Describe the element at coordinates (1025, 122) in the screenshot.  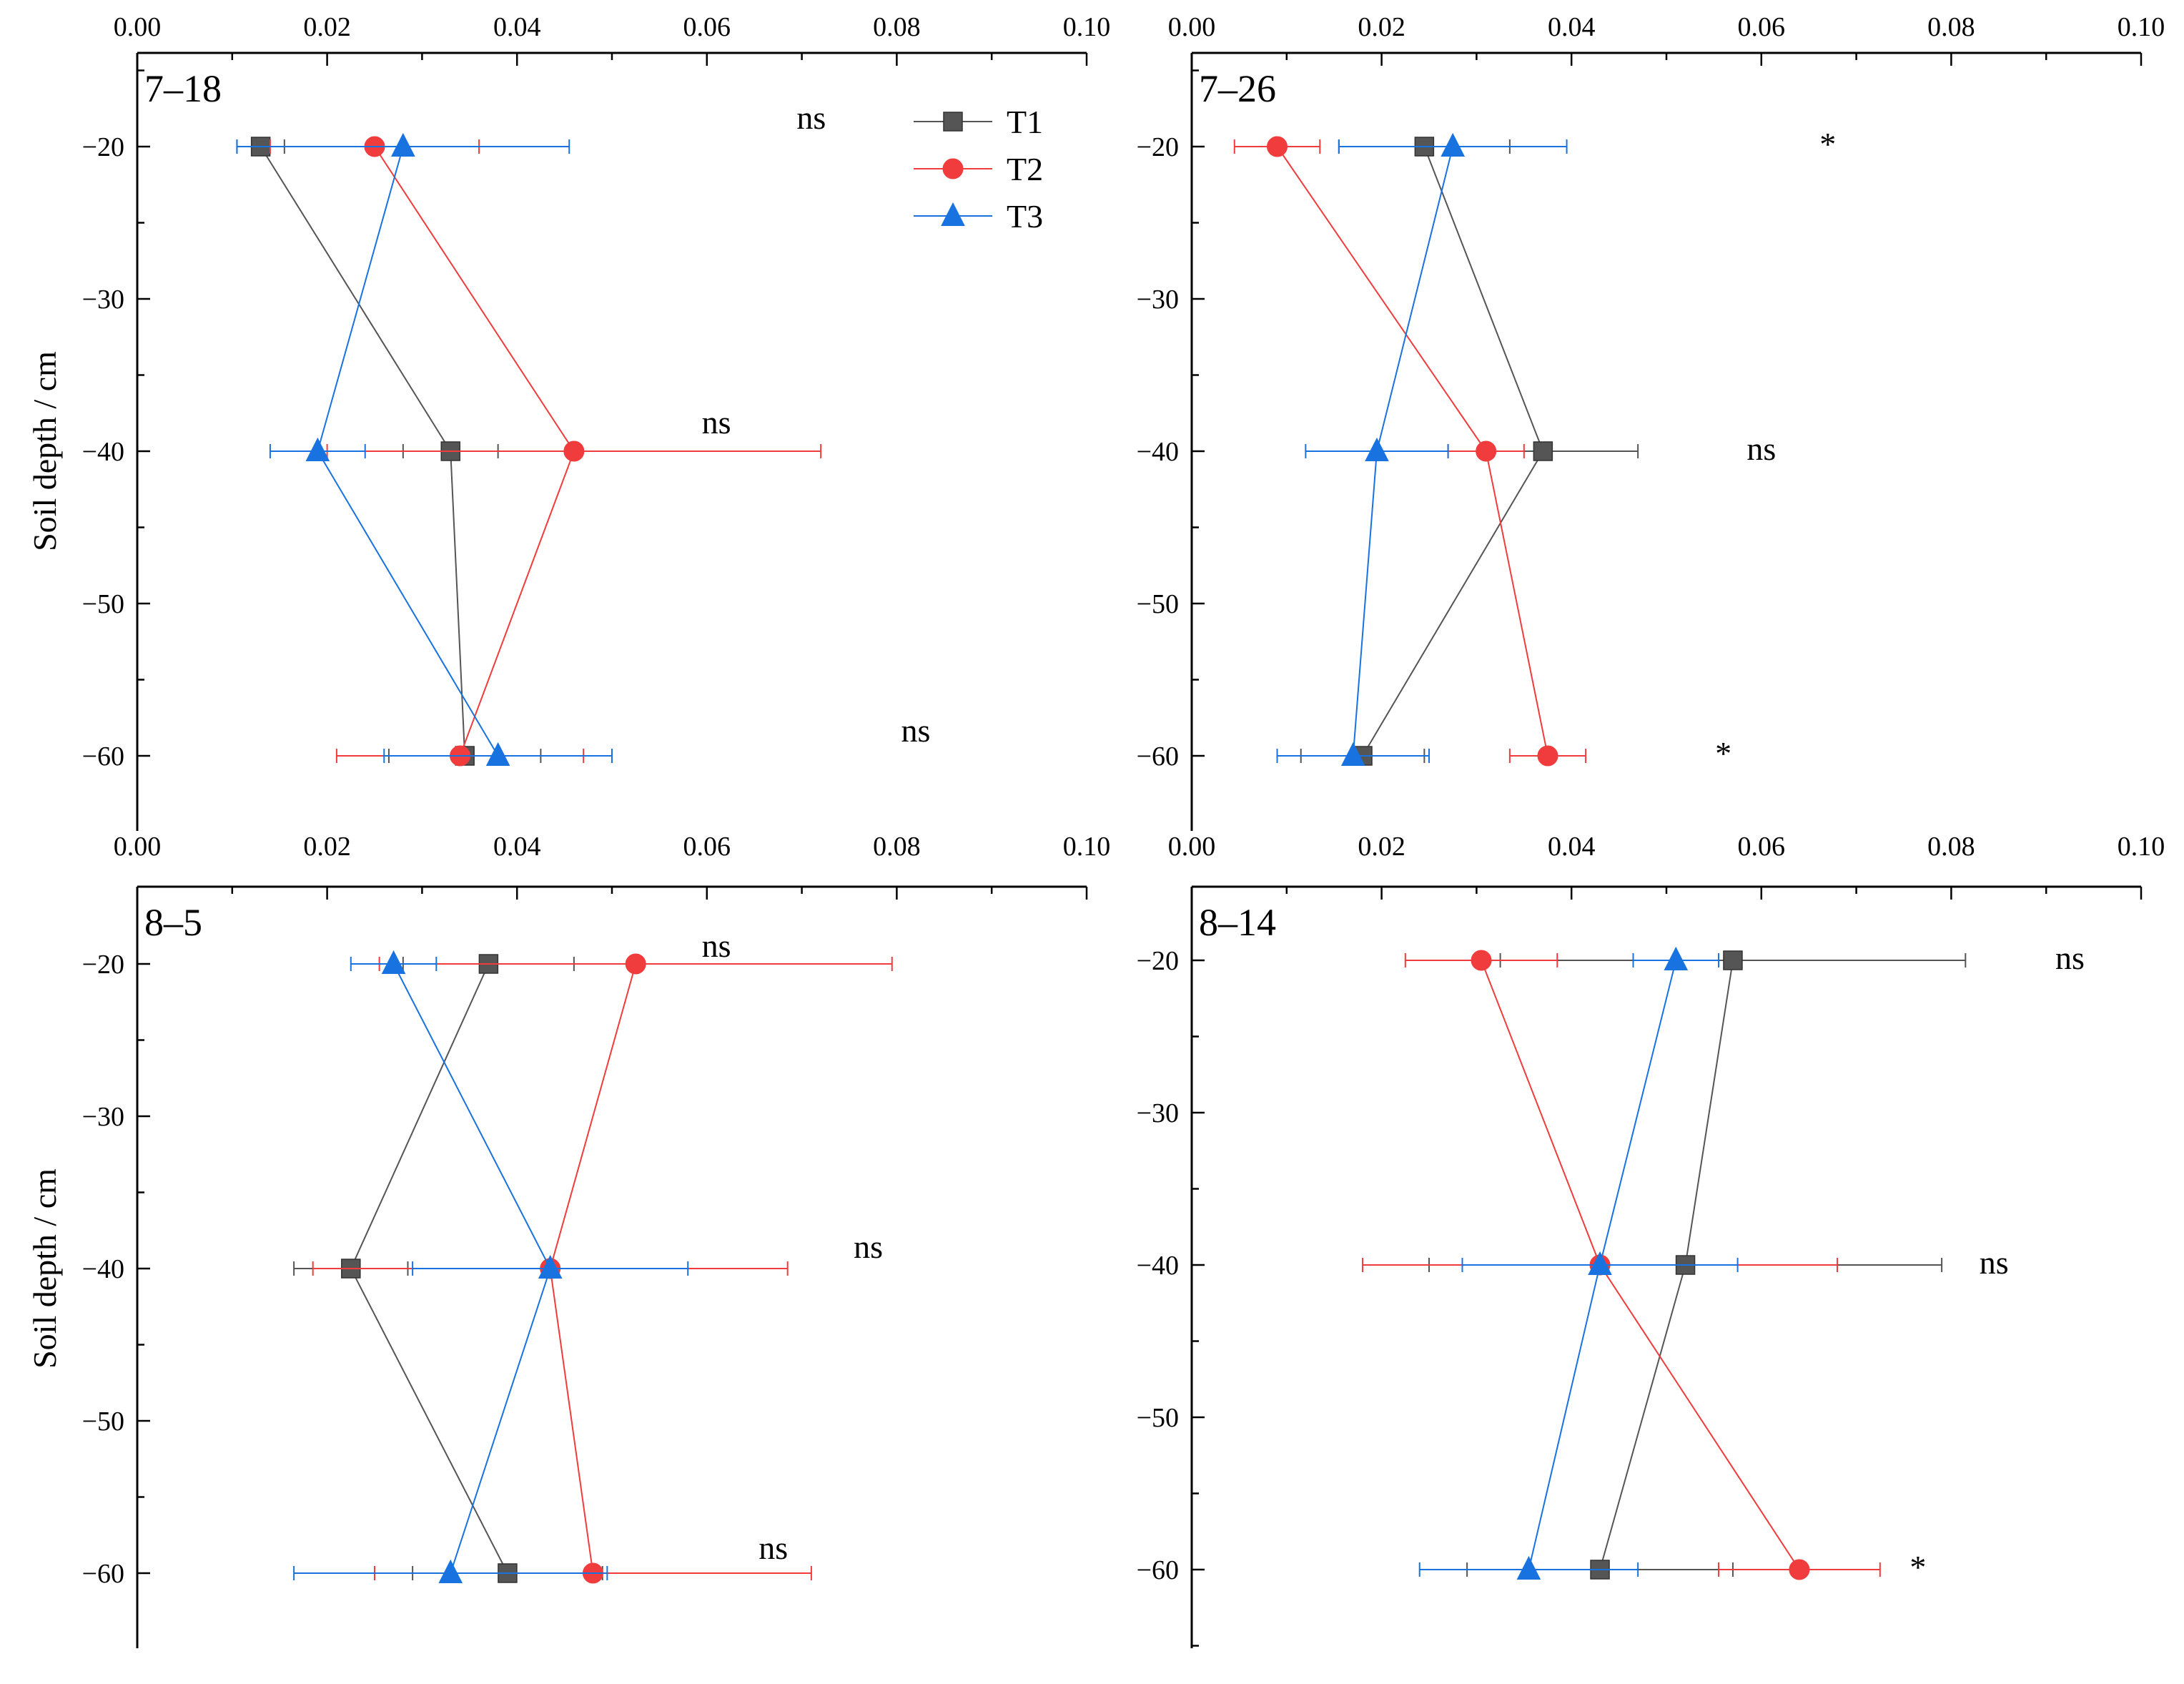
I see `legend-label: T1` at that location.